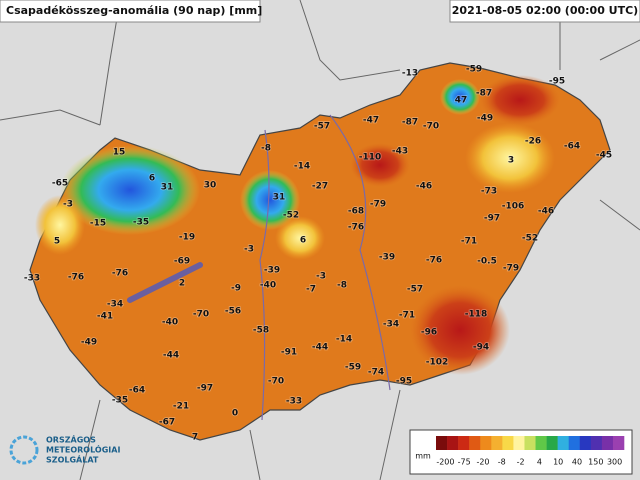 The image size is (640, 480). What do you see at coordinates (489, 192) in the screenshot?
I see `station-value: -73` at bounding box center [489, 192].